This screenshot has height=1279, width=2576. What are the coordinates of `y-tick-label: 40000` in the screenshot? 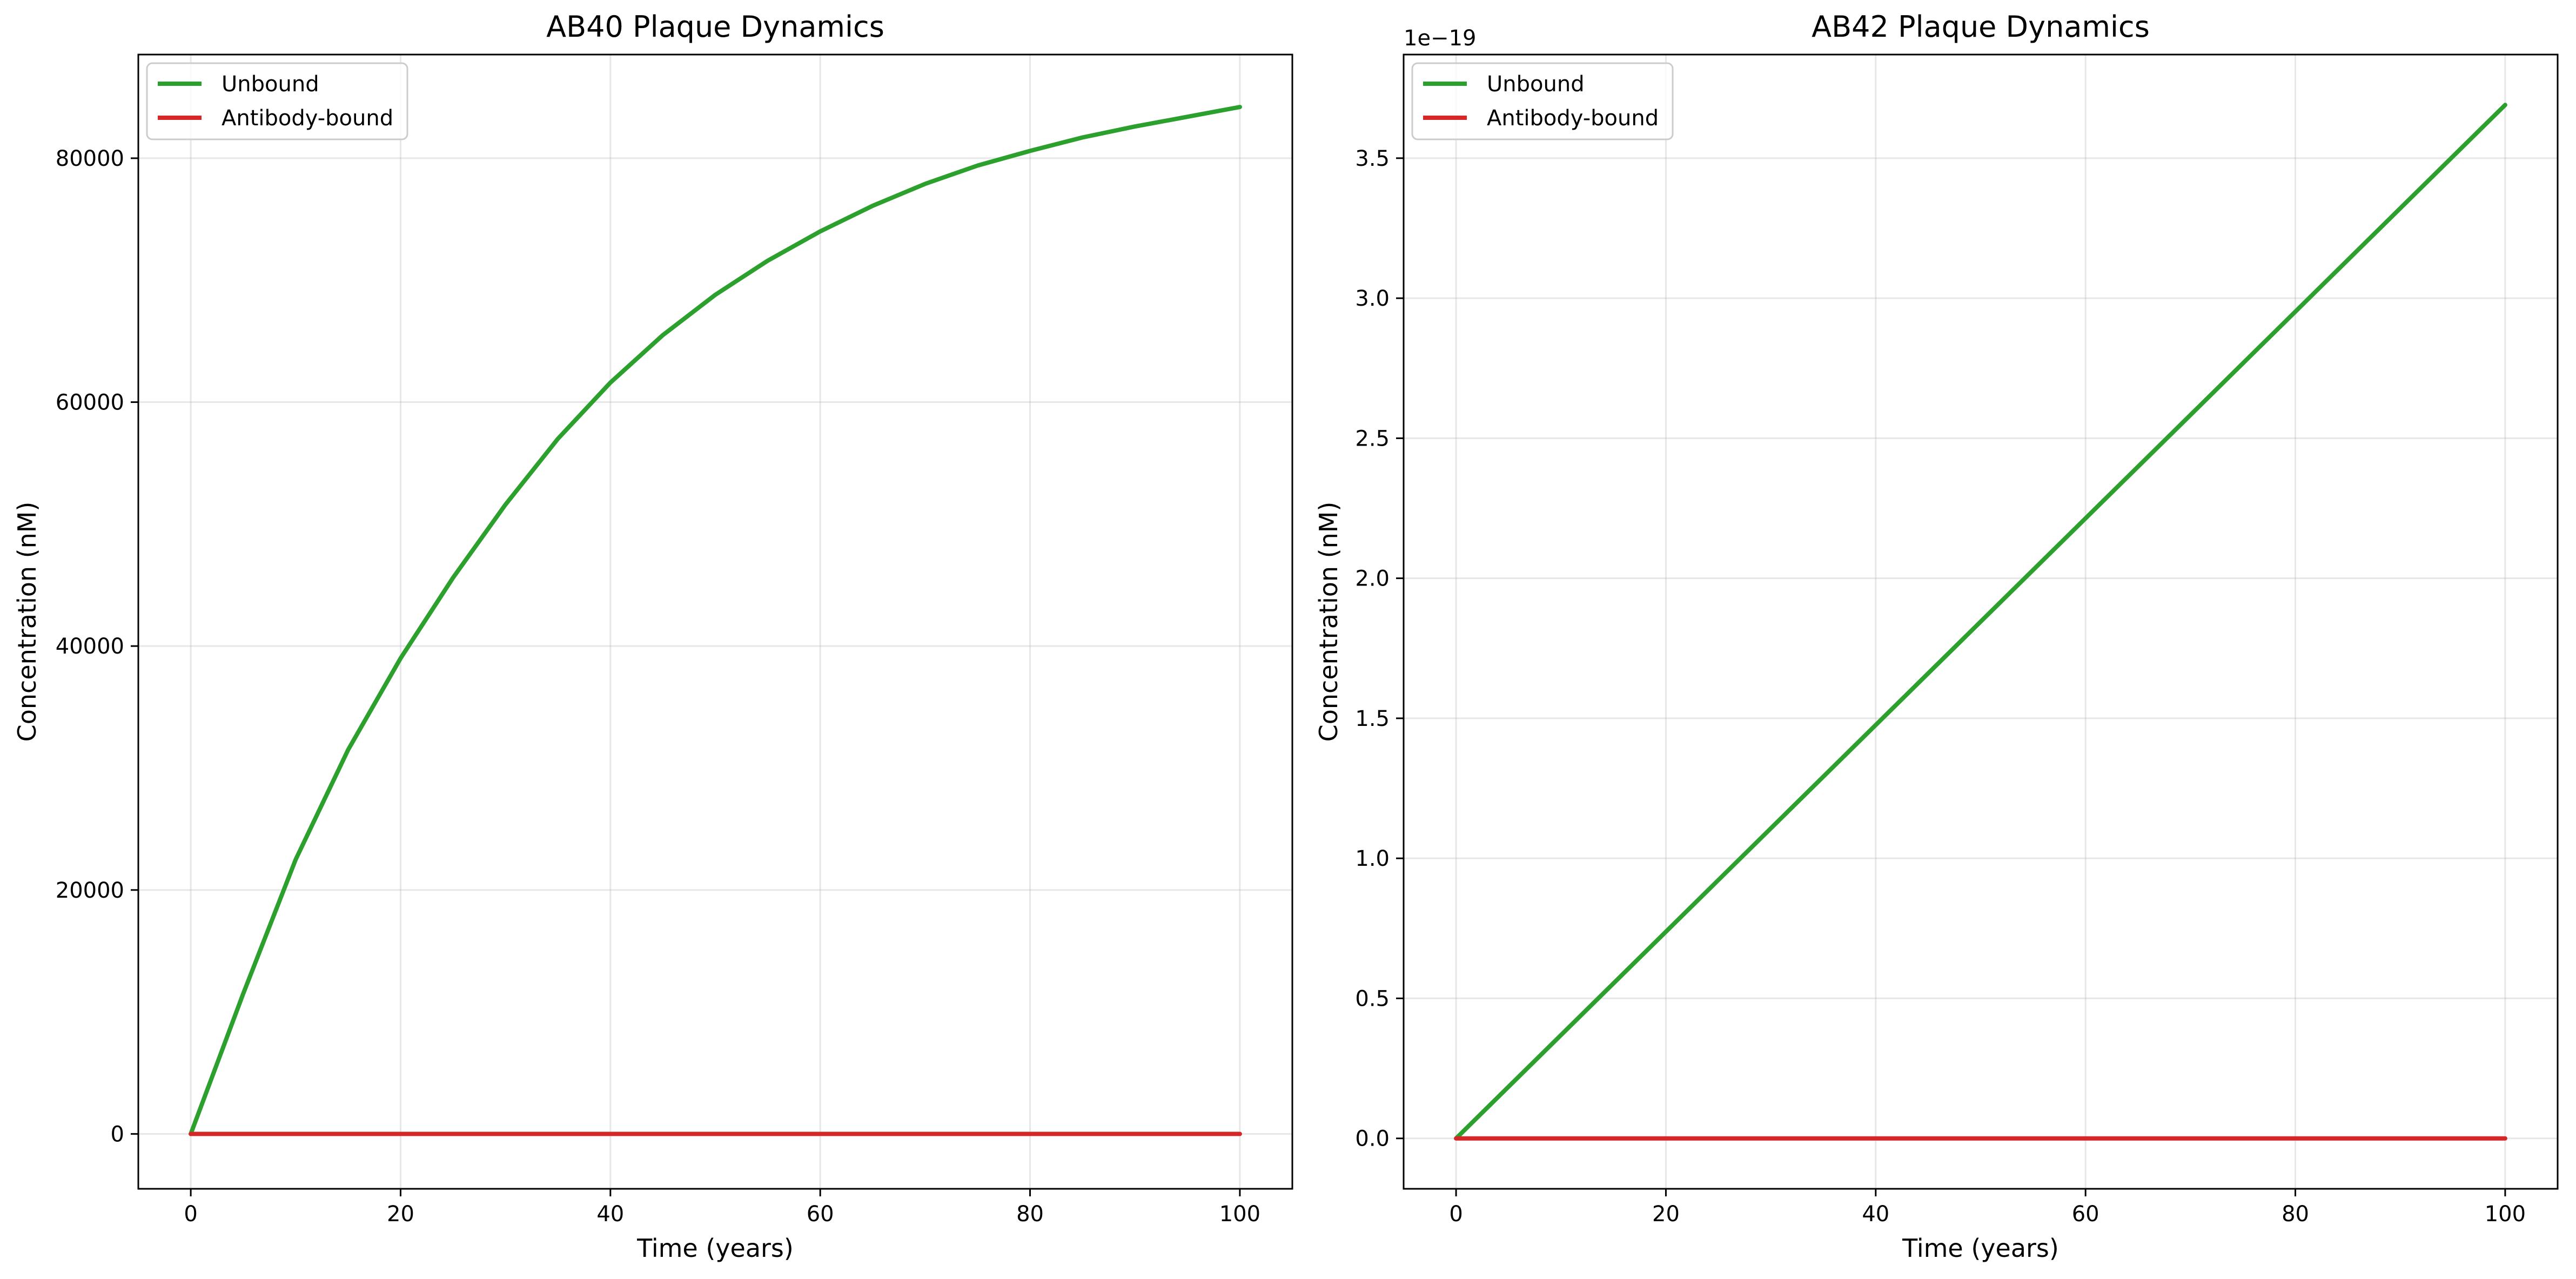 It's located at (90, 646).